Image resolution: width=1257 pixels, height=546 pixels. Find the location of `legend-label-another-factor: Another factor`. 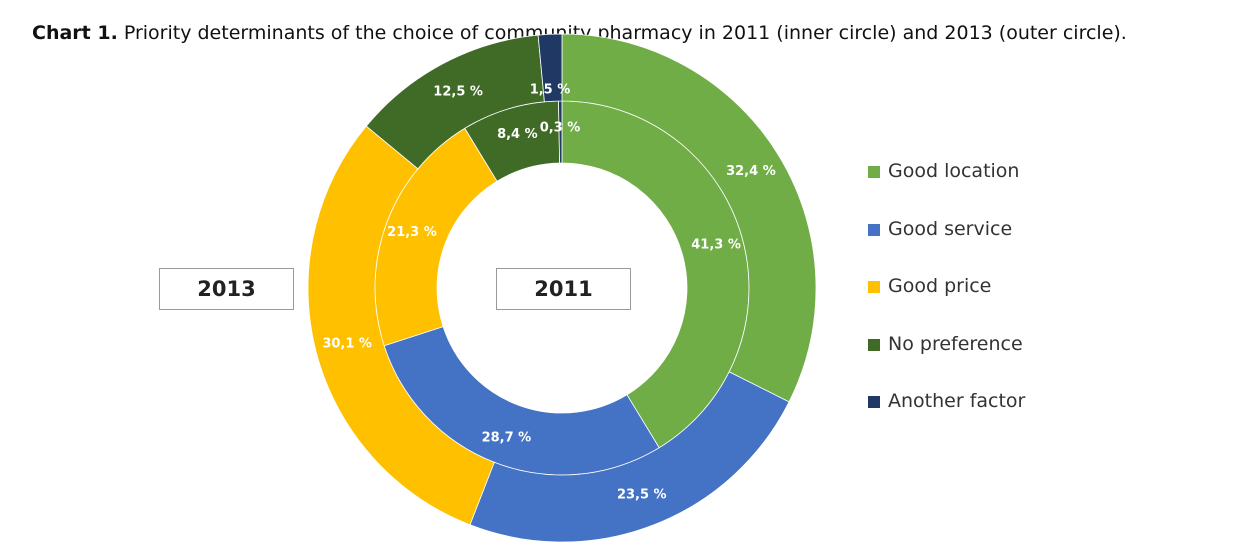

legend-label-another-factor: Another factor is located at coordinates (957, 401).